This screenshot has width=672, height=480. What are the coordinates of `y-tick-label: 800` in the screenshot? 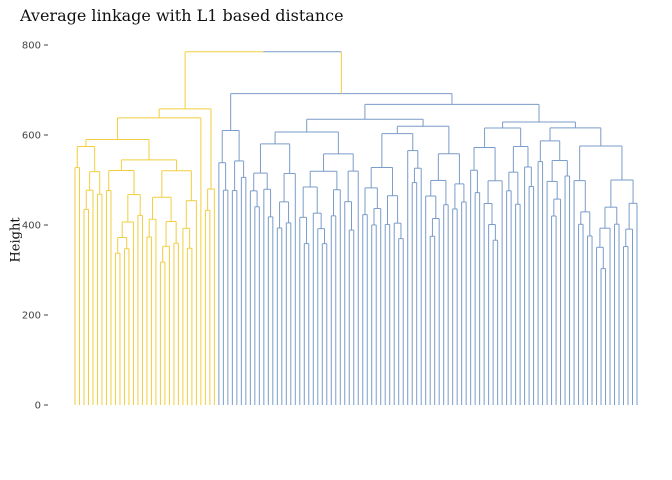 It's located at (31, 46).